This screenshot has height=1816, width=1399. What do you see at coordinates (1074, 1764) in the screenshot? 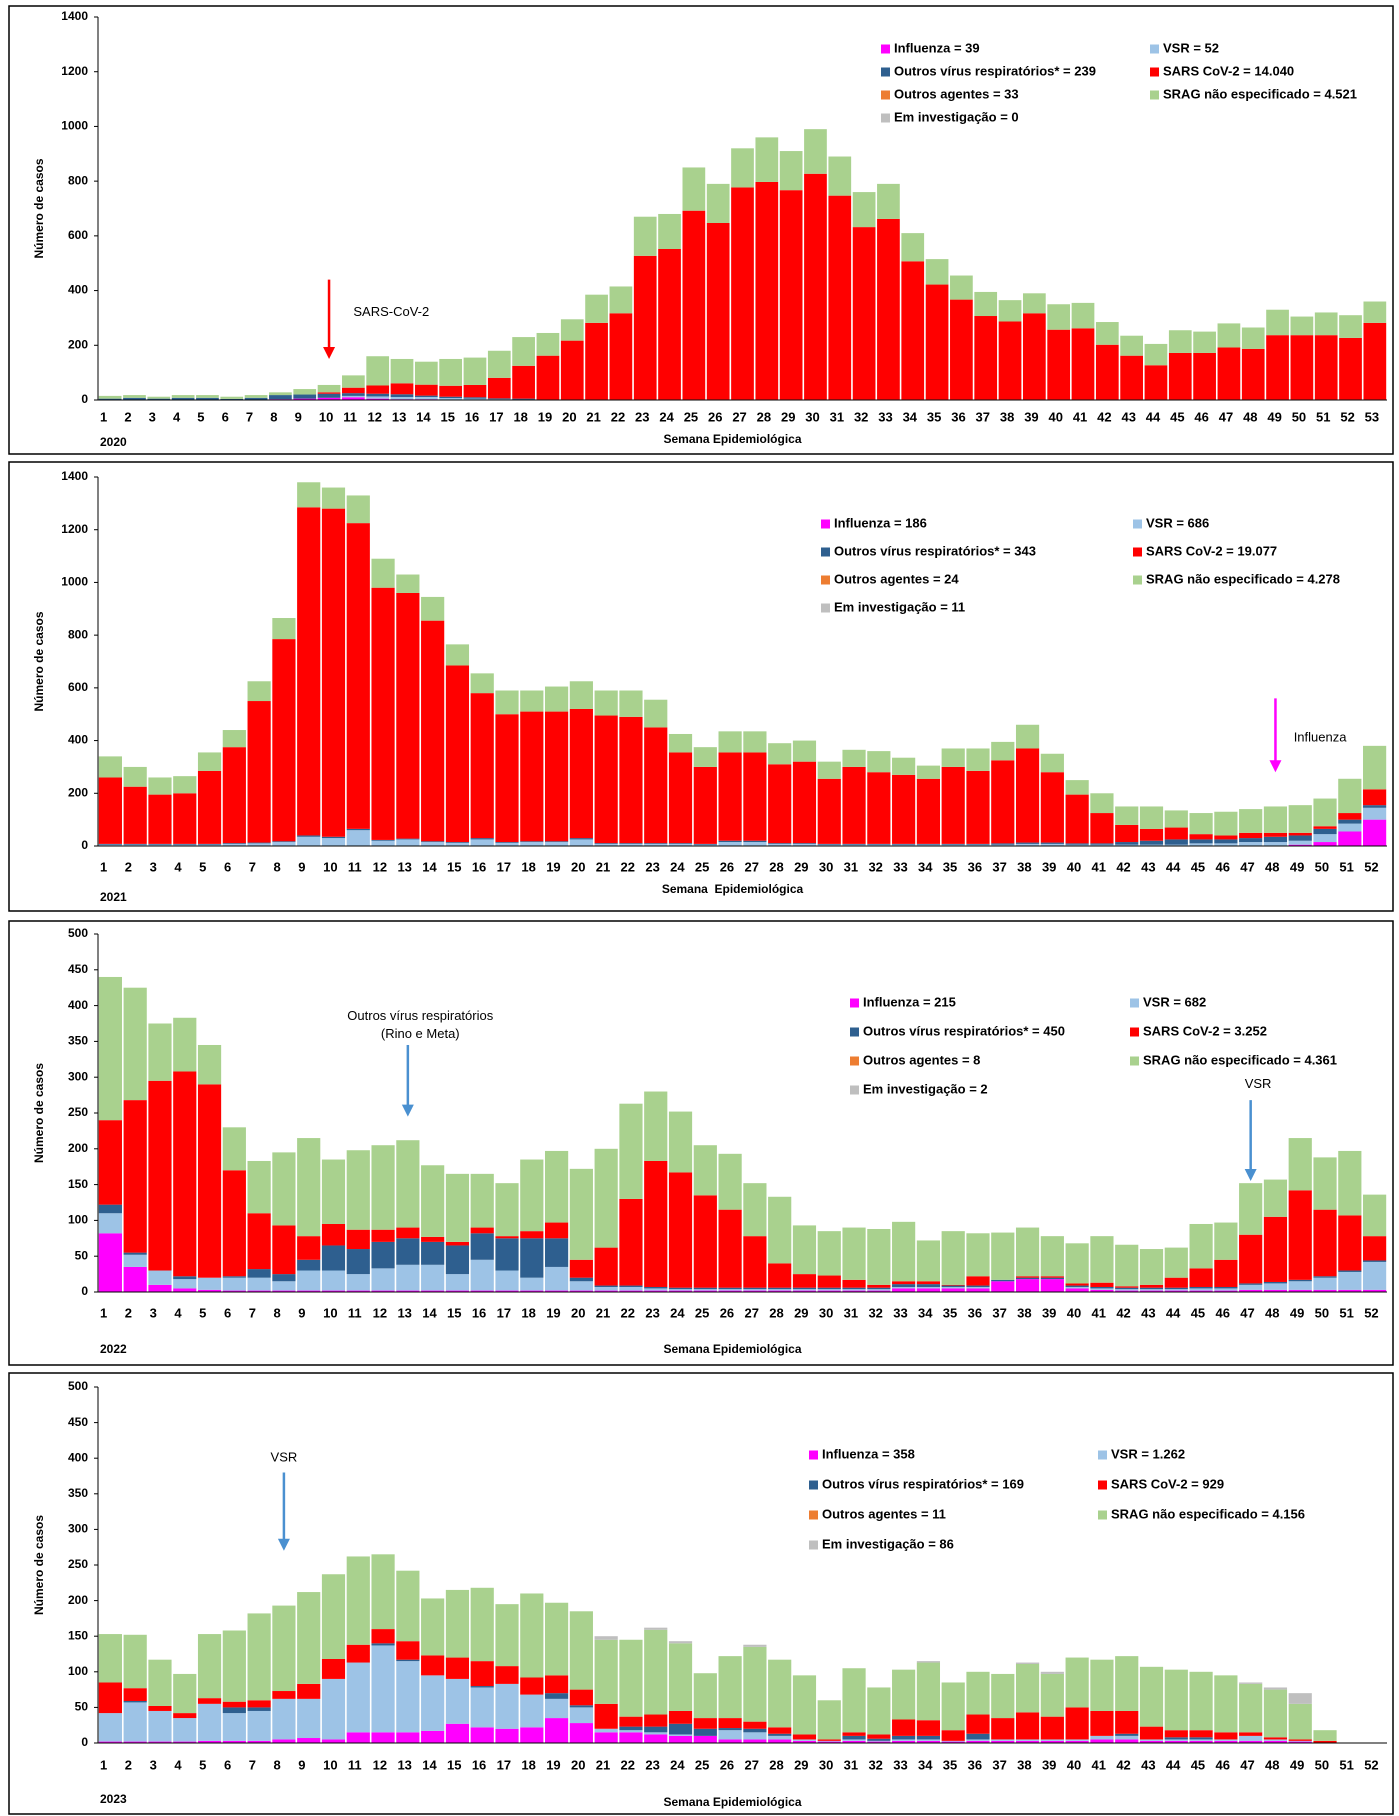
I see `x-tick-label: 40` at bounding box center [1074, 1764].